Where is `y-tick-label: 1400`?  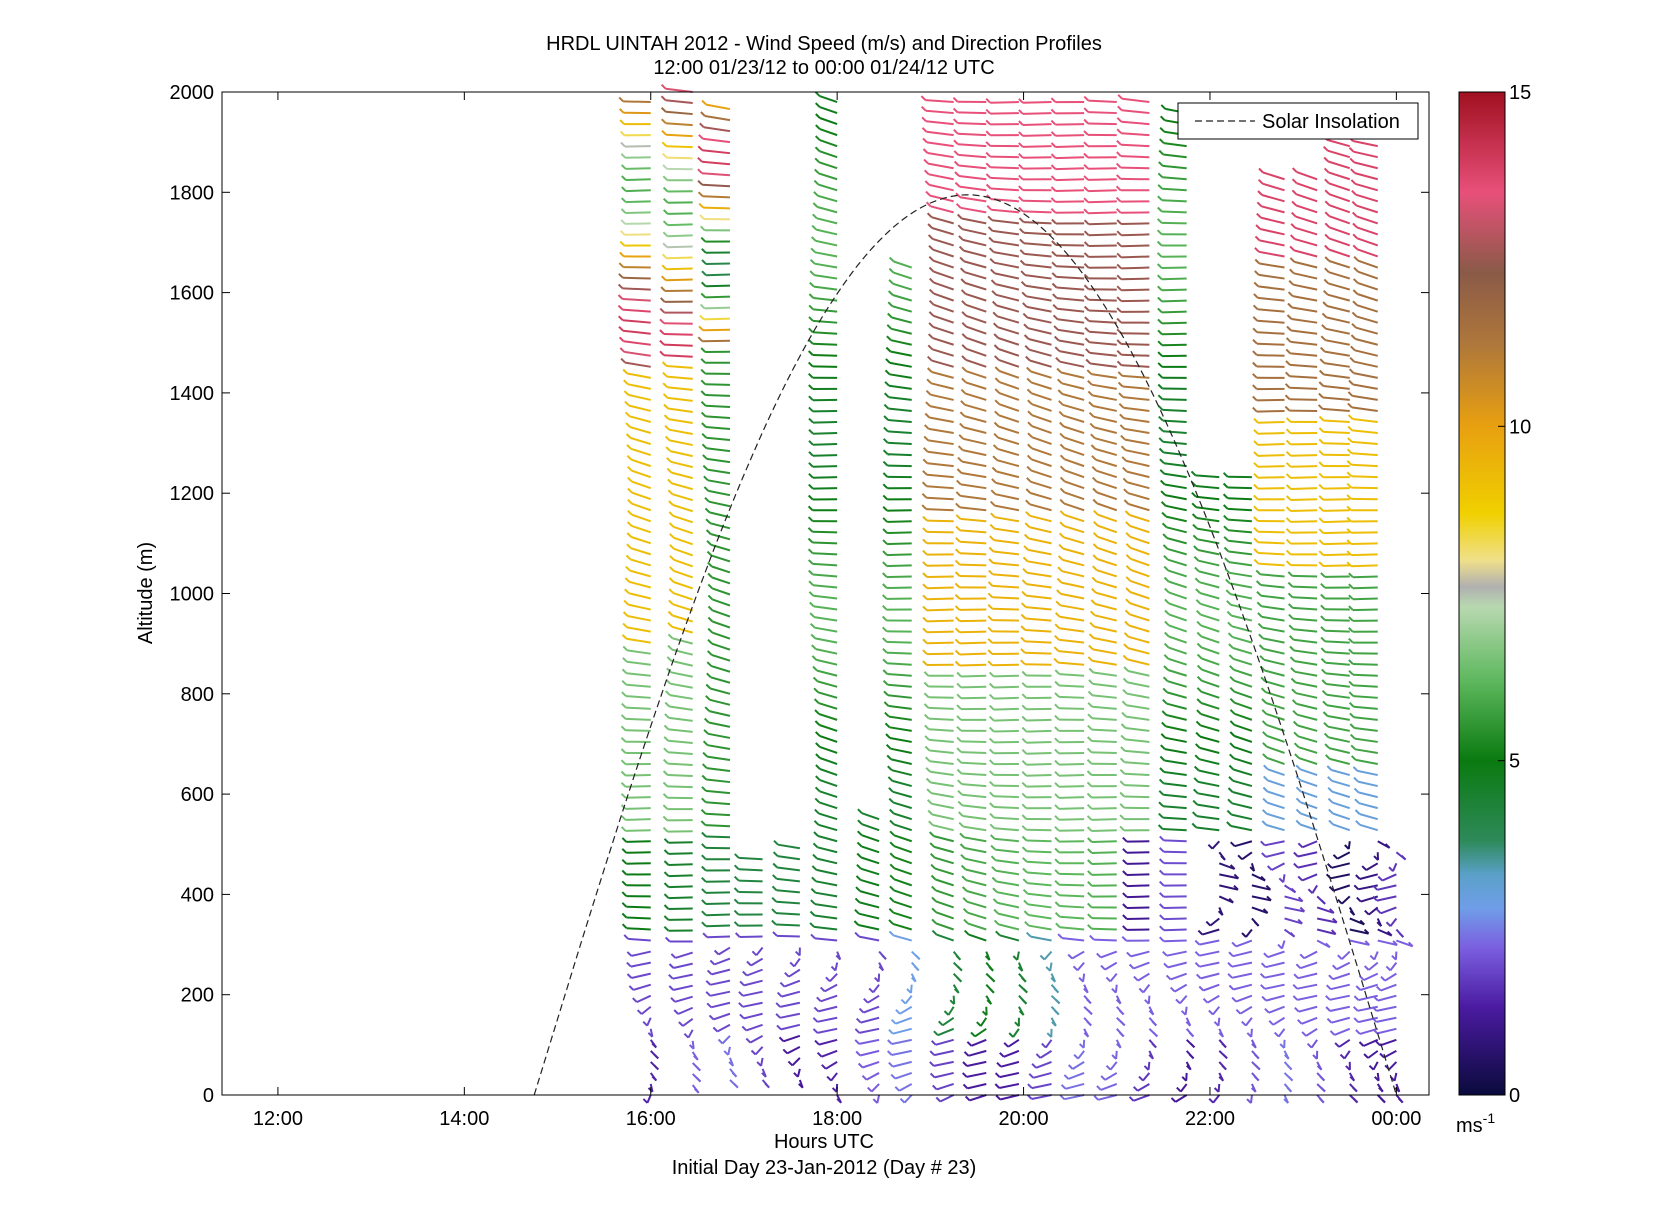 y-tick-label: 1400 is located at coordinates (192, 394).